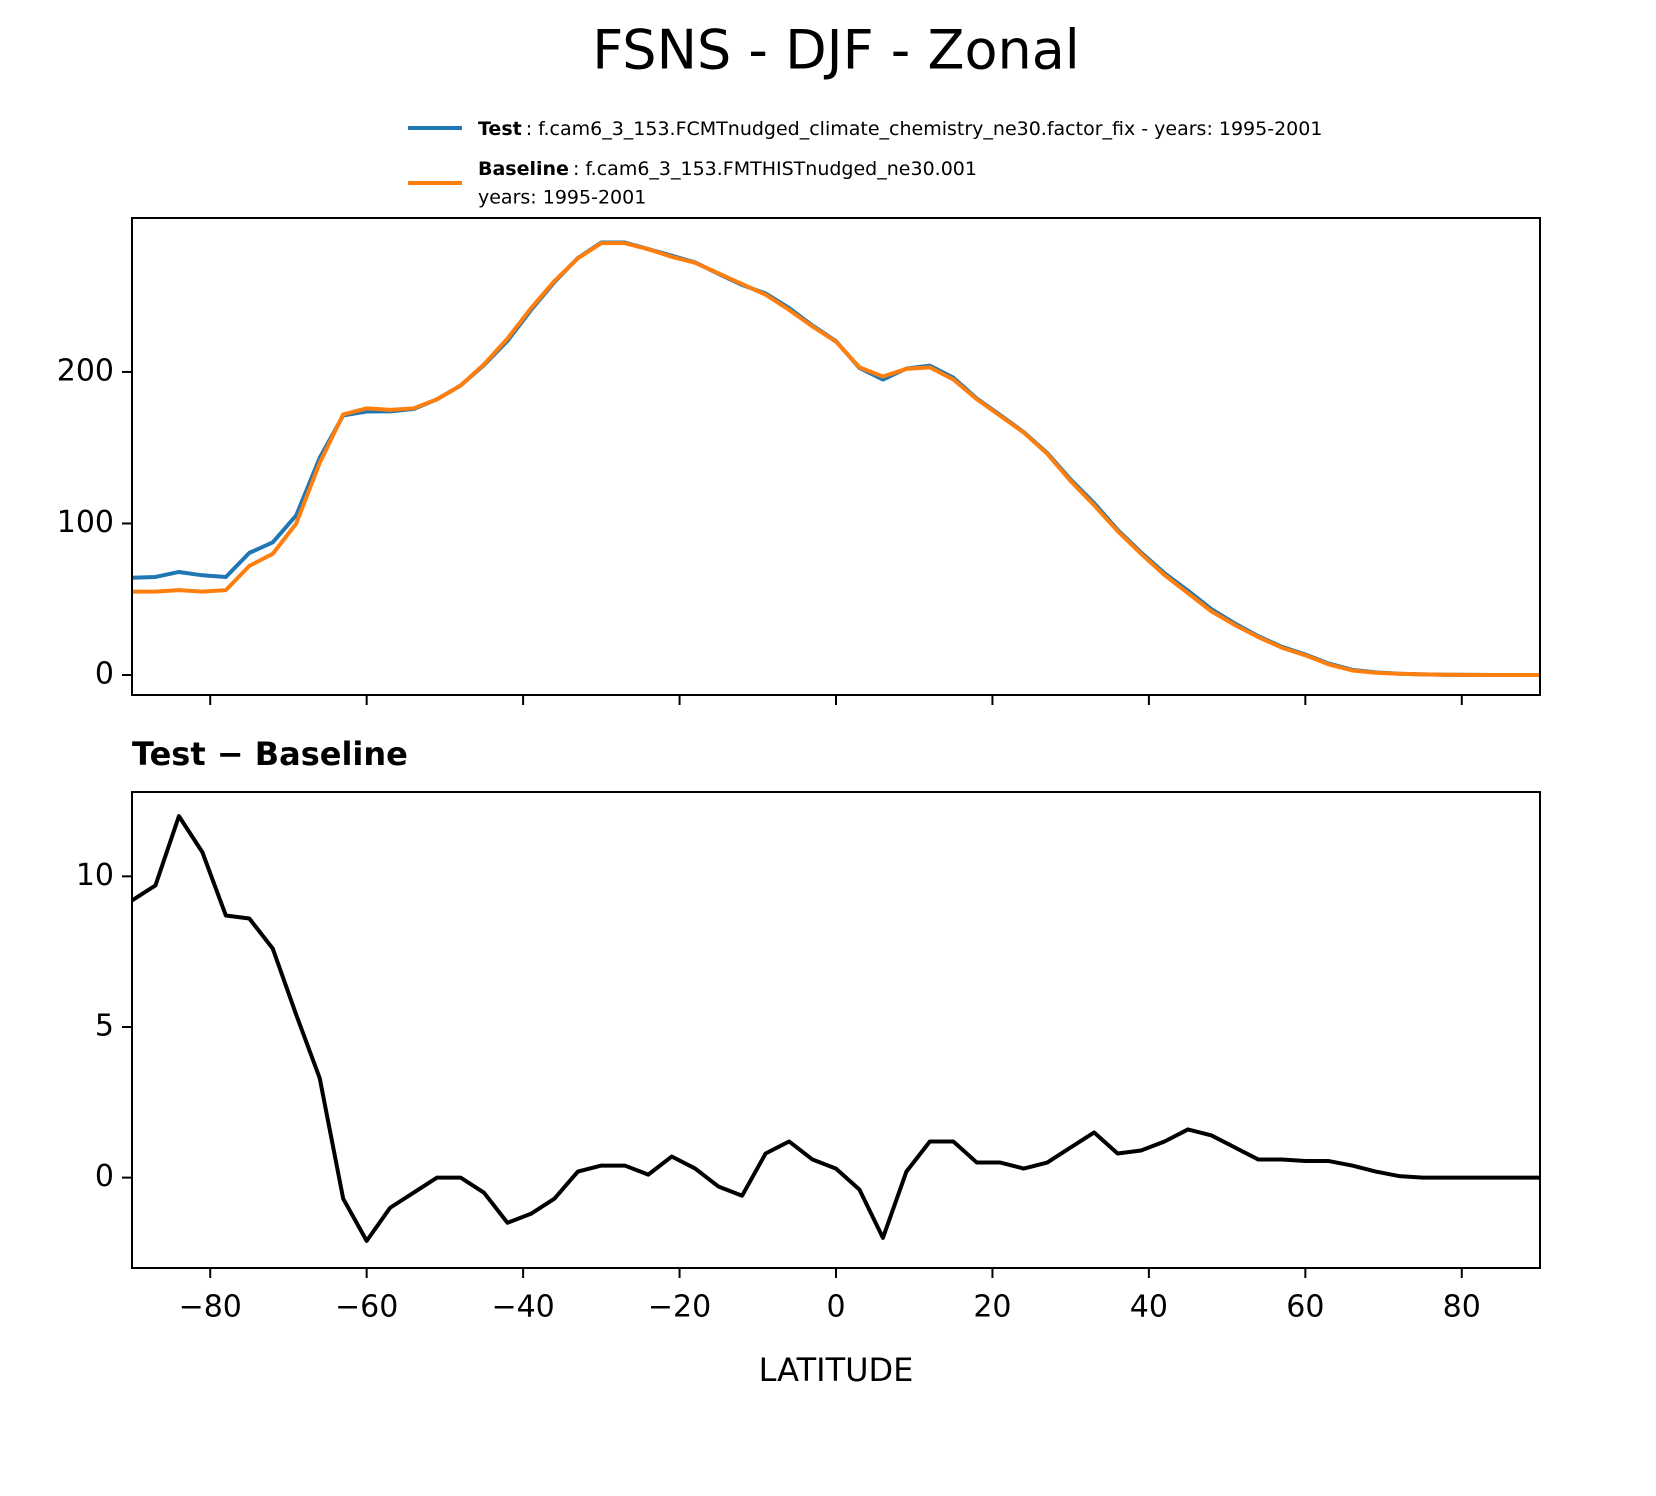  What do you see at coordinates (104, 1025) in the screenshot?
I see `y-tick-label: 5` at bounding box center [104, 1025].